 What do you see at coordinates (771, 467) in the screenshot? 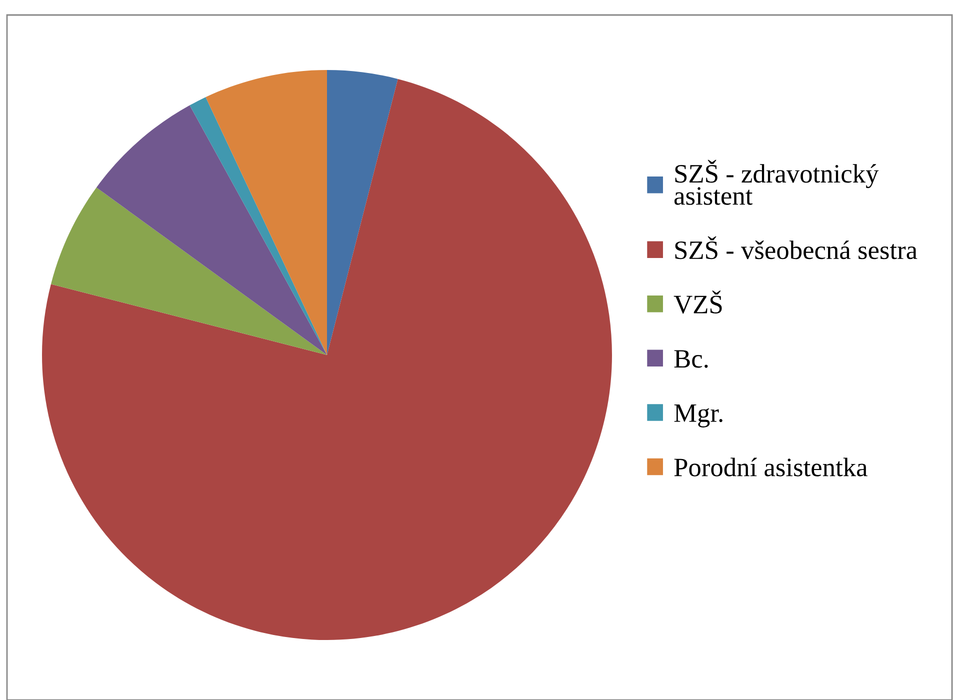
I see `legend-label: Porodní asistentka` at bounding box center [771, 467].